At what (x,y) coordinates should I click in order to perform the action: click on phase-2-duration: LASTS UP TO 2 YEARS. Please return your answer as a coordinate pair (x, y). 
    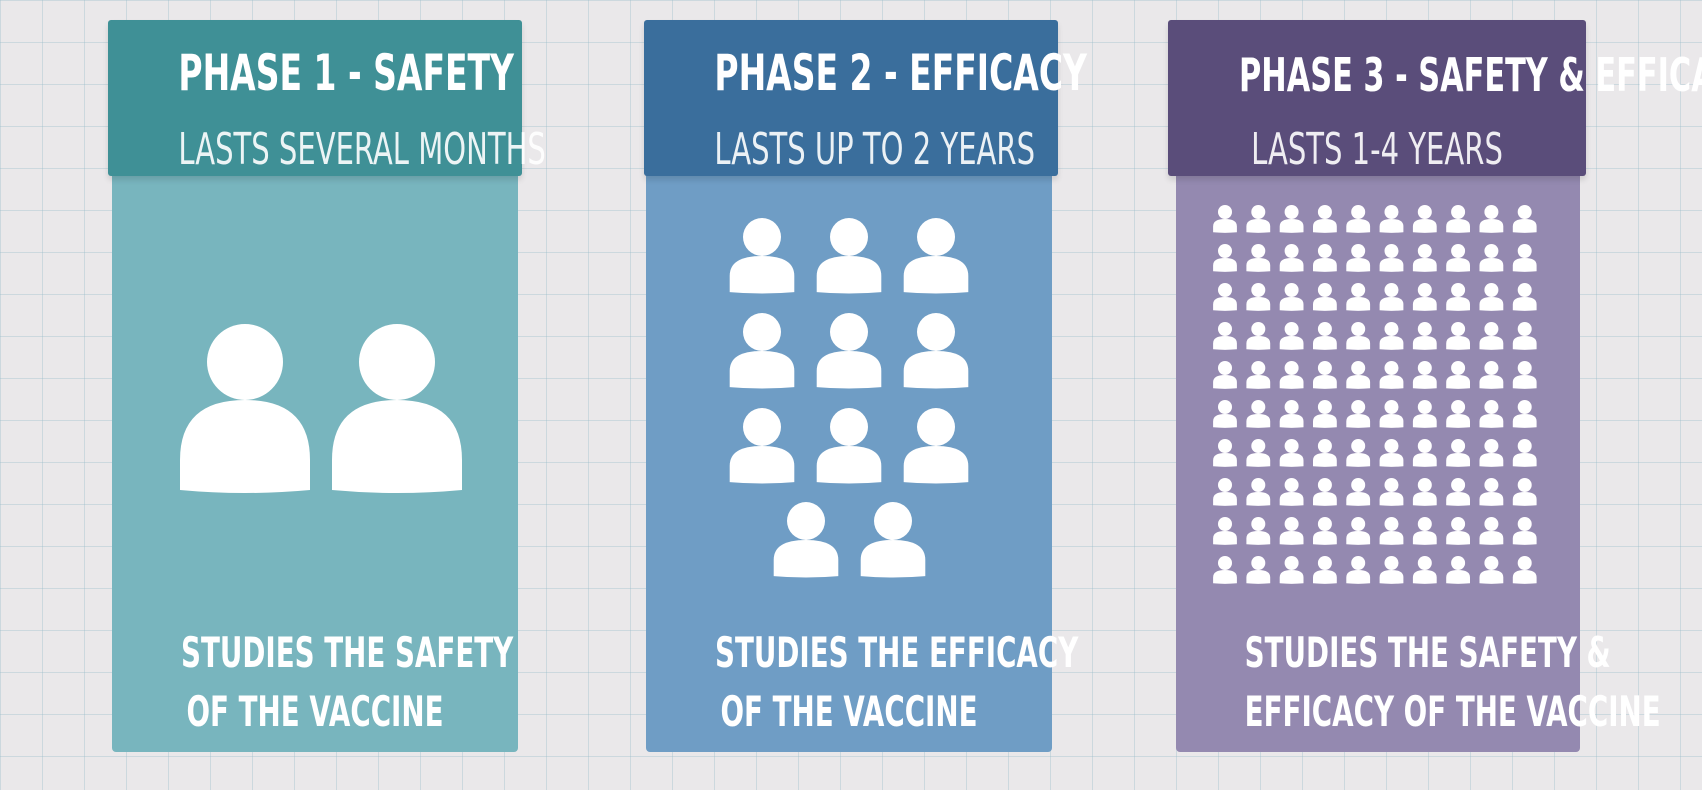
    Looking at the image, I should click on (875, 149).